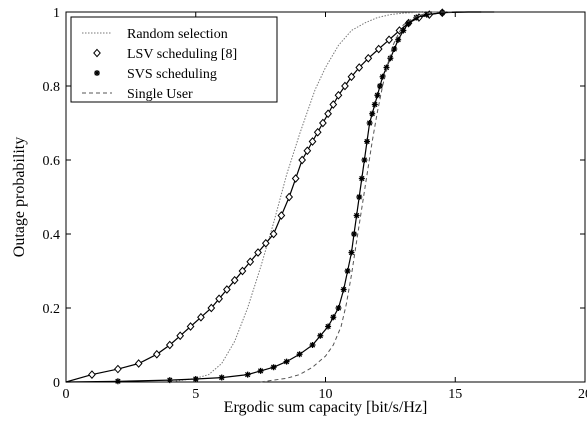 The height and width of the screenshot is (429, 587). I want to click on x-tick-label: 5, so click(195, 394).